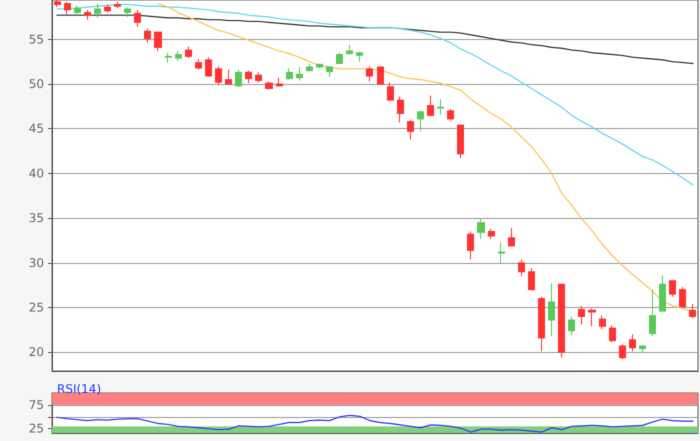  I want to click on y-tick-label: 75, so click(36, 405).